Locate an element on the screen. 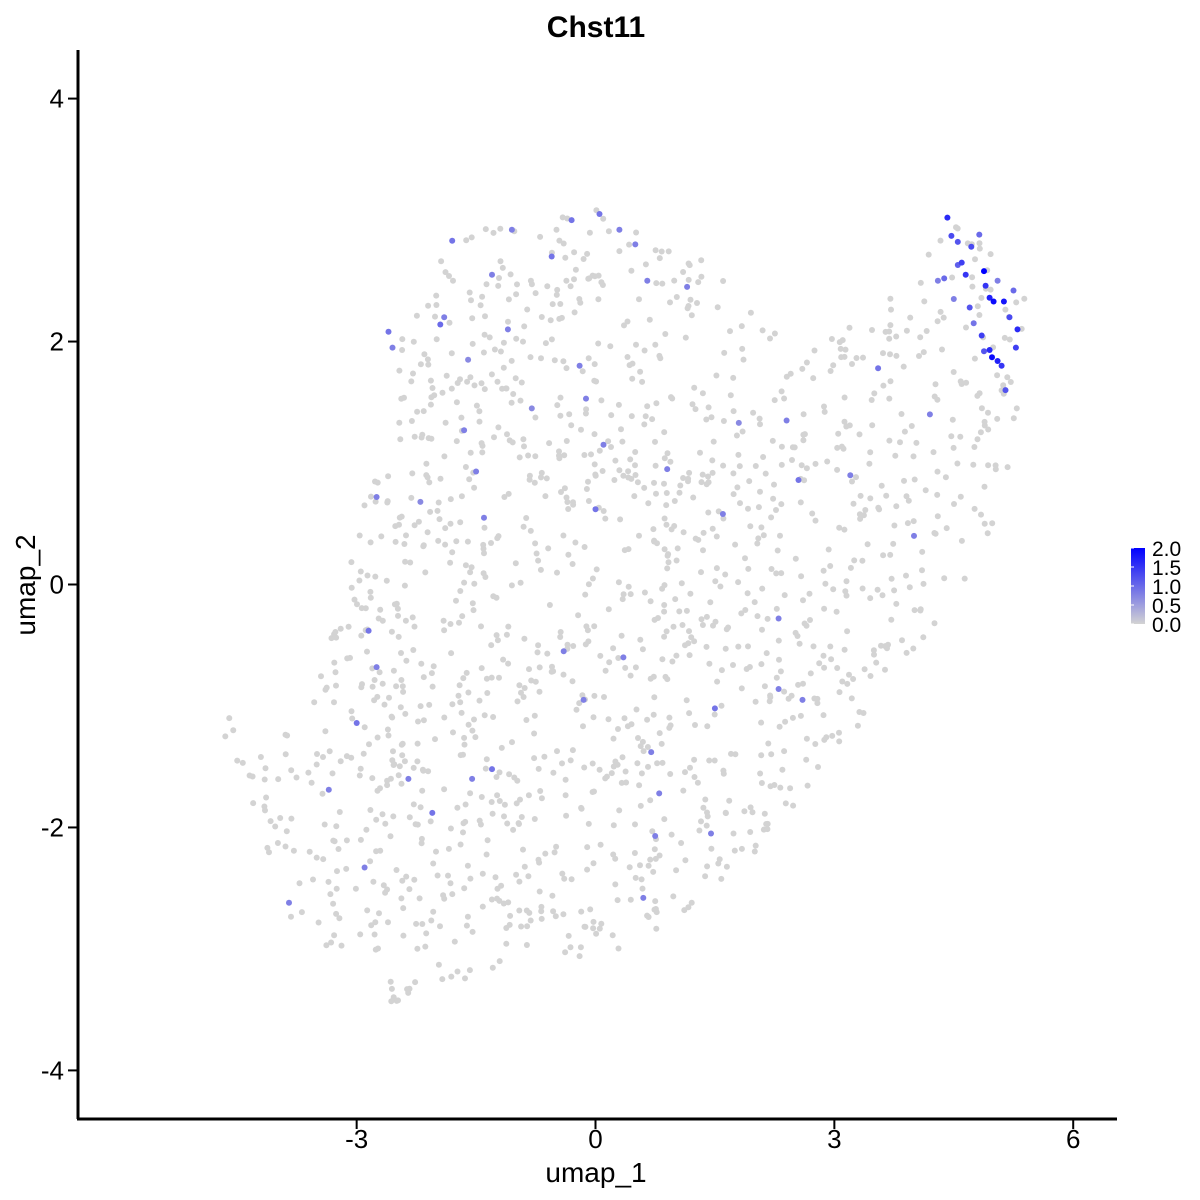 The image size is (1200, 1200). legend-tick-label: 2.0 is located at coordinates (1166, 549).